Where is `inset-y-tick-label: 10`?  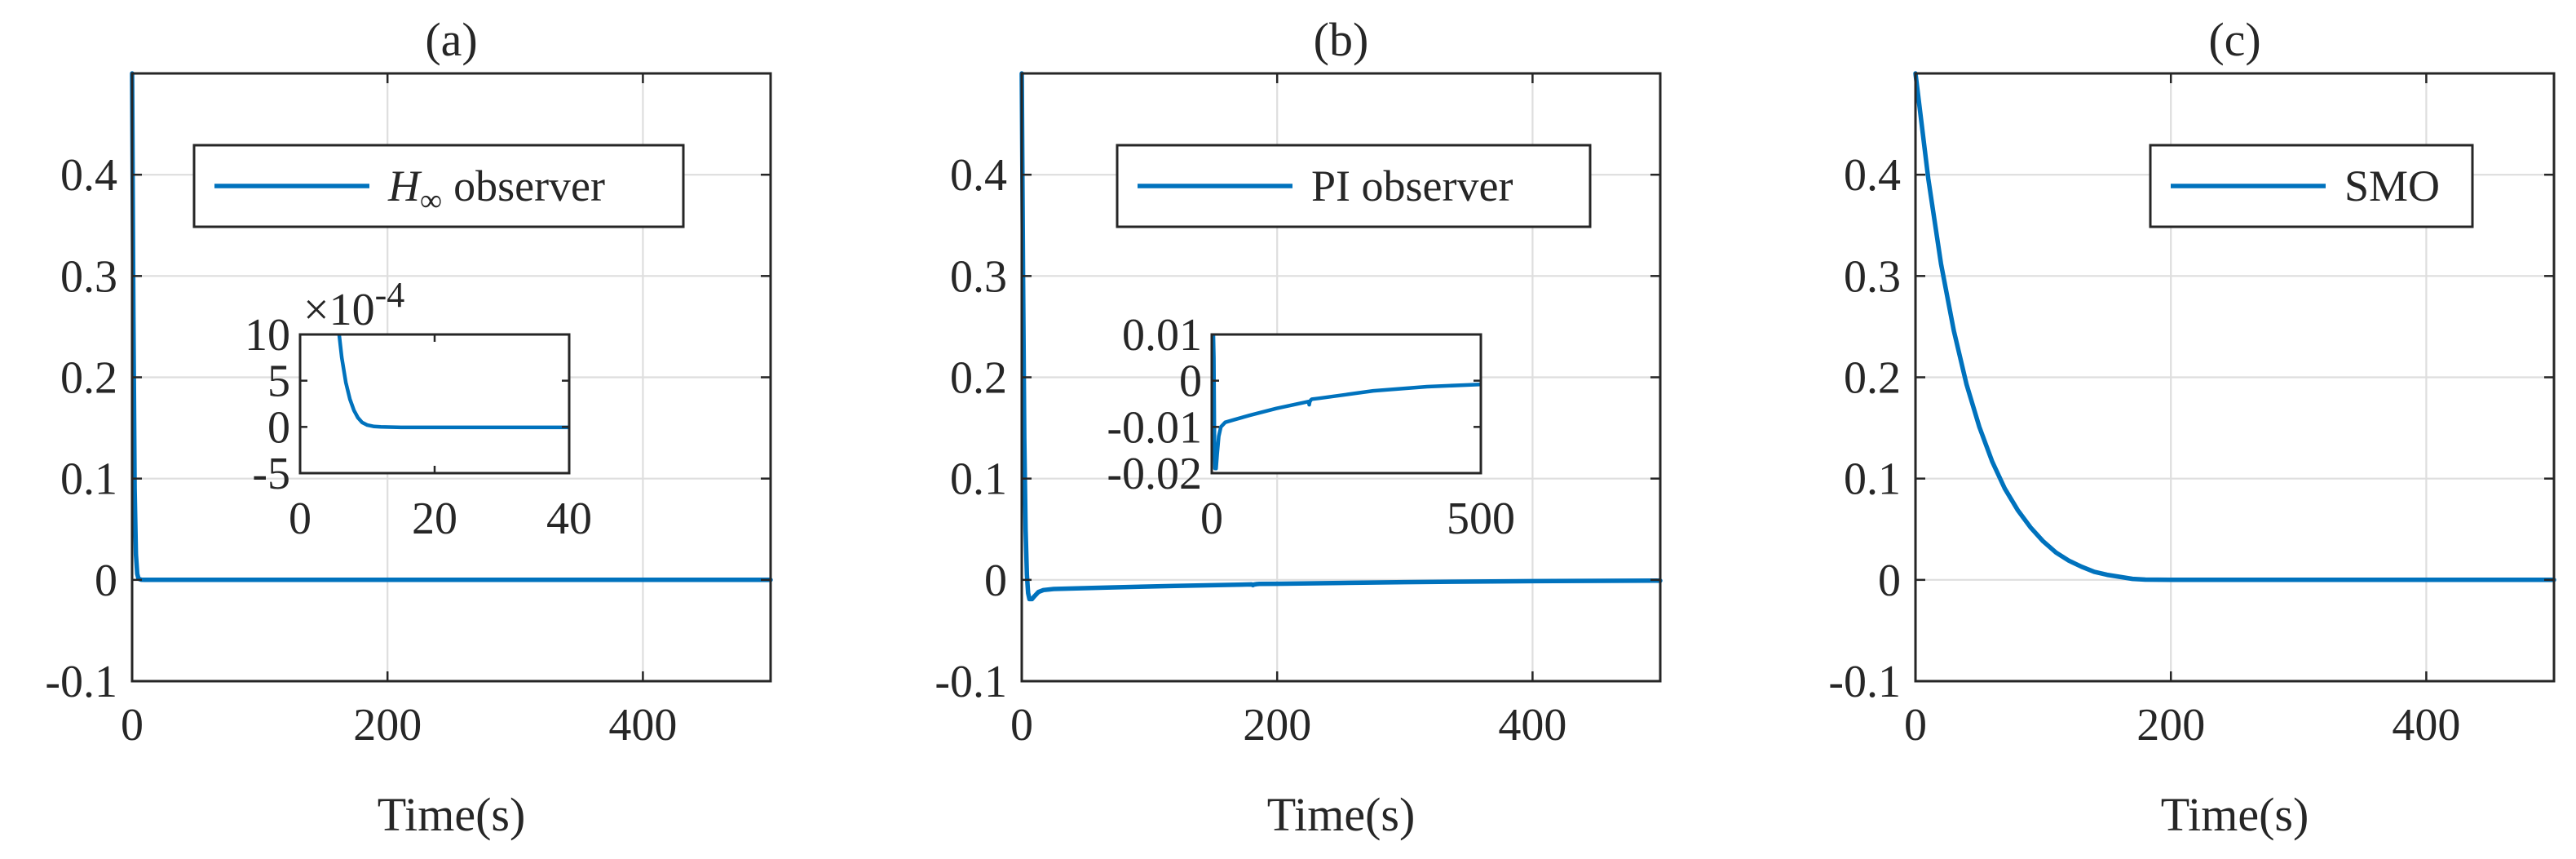 inset-y-tick-label: 10 is located at coordinates (267, 335).